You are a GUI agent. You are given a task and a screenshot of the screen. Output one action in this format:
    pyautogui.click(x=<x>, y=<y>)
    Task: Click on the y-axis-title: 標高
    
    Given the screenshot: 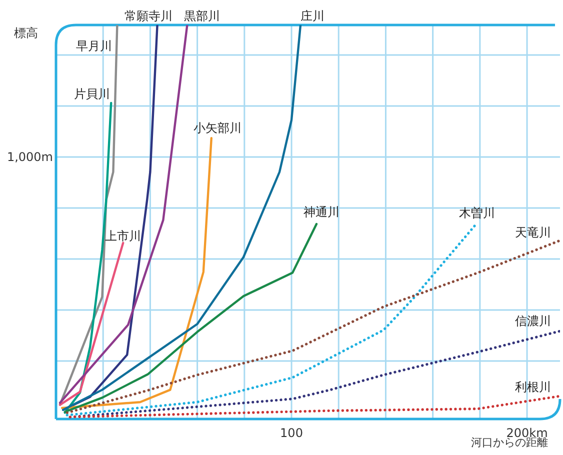 What is the action you would take?
    pyautogui.click(x=26, y=33)
    